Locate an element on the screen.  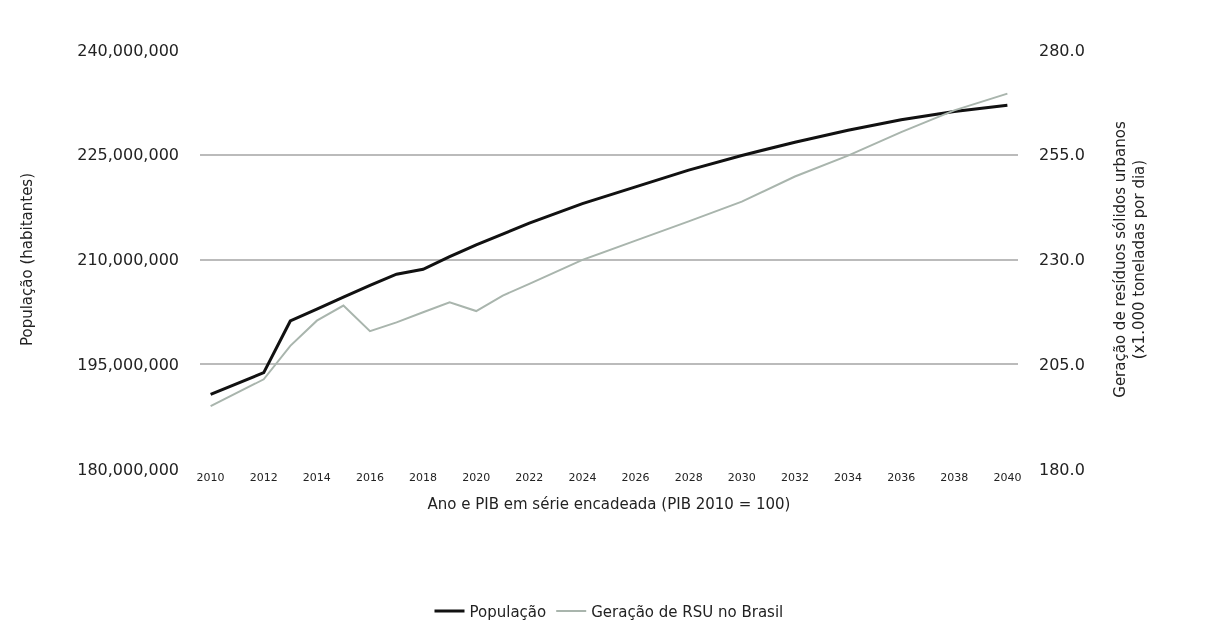
x-tick-label: 2012 is located at coordinates (263, 477).